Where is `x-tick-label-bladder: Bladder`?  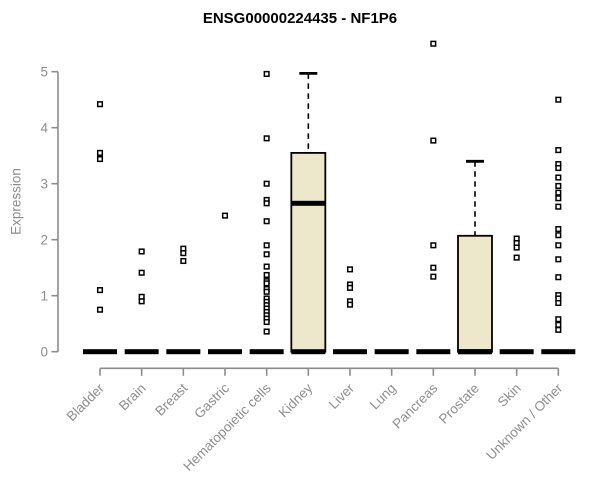 x-tick-label-bladder: Bladder is located at coordinates (86, 402).